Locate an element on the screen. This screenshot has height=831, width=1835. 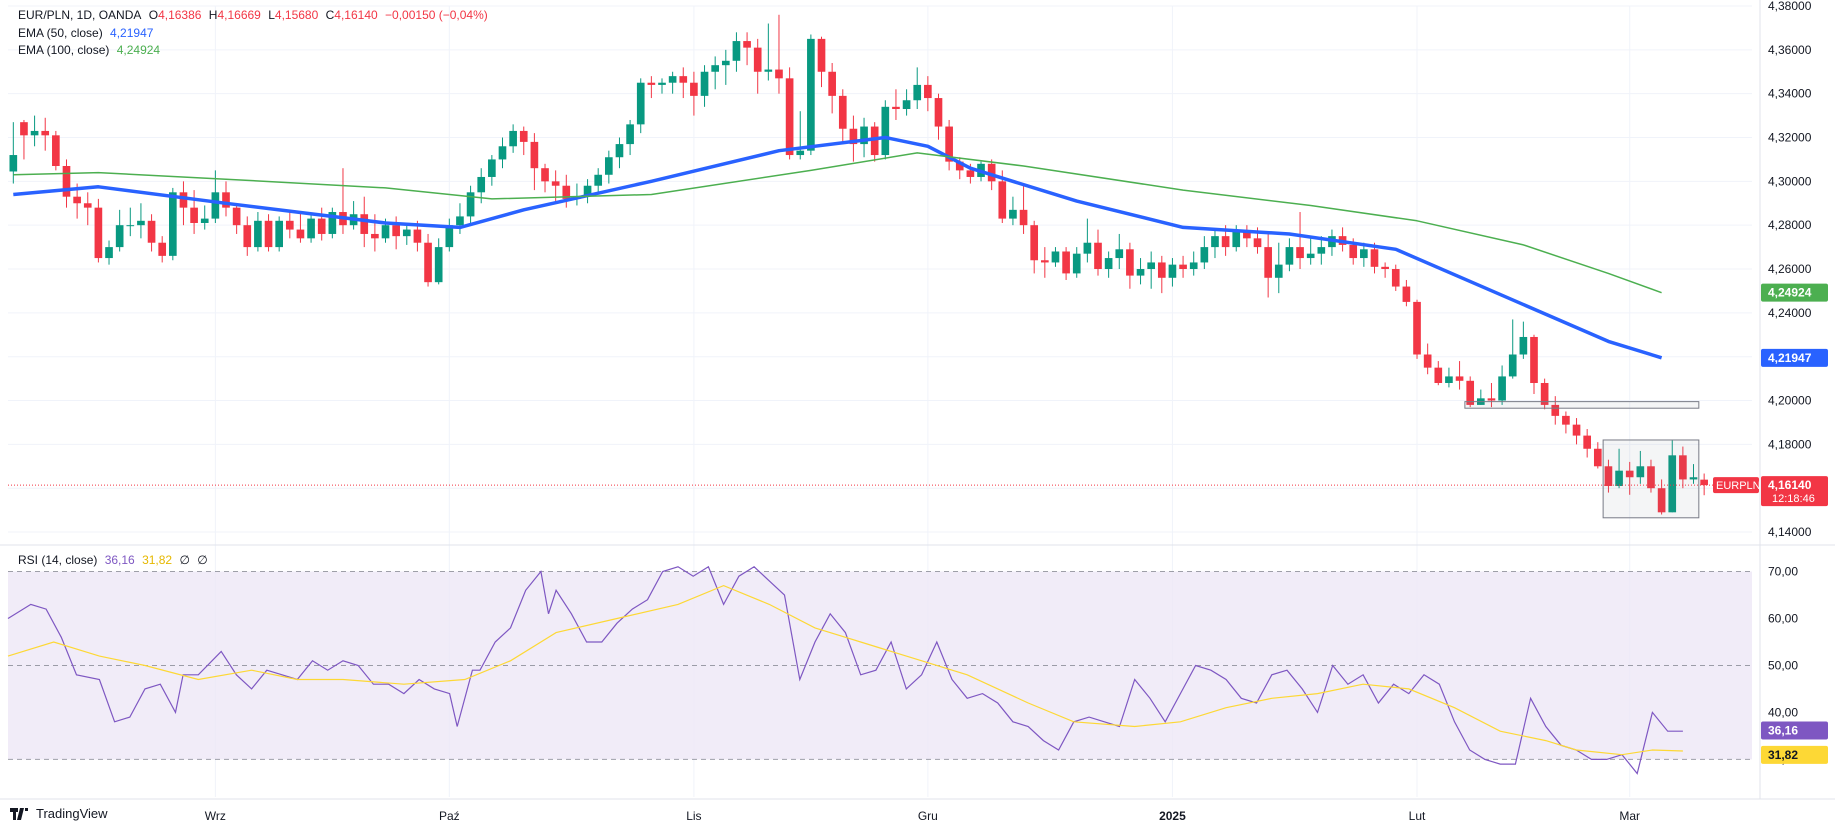
tradingview-logo-icon is located at coordinates (19, 813).